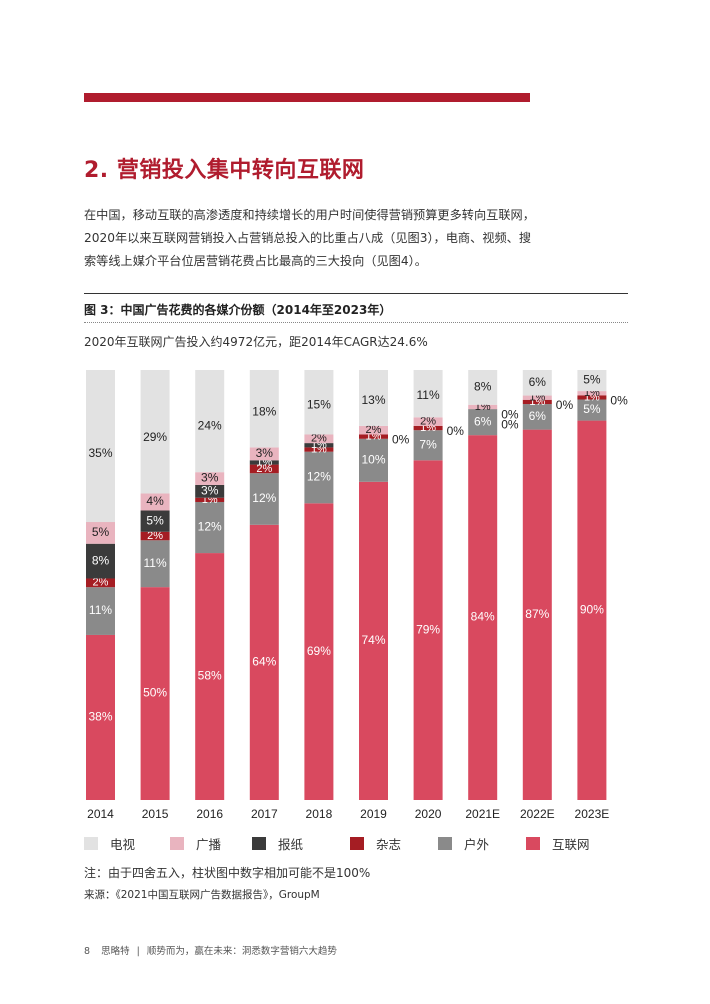  I want to click on data-label: 87%, so click(537, 614).